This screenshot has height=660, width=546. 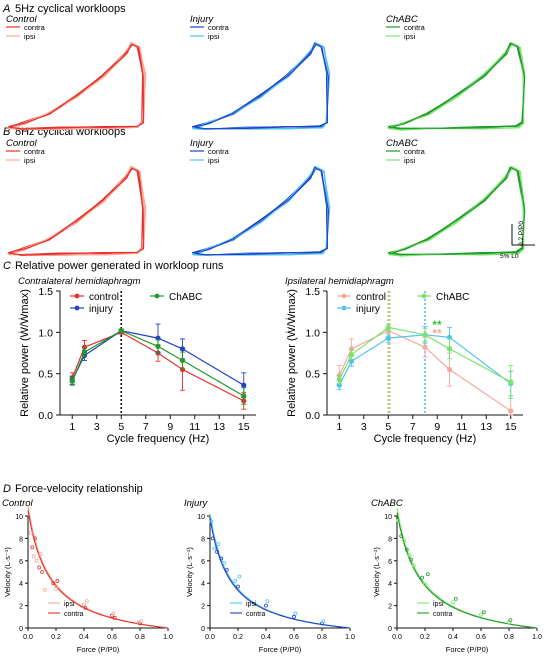 I want to click on workloop-scalebar: 0.2 P/P0 5% L0, so click(x=517, y=240).